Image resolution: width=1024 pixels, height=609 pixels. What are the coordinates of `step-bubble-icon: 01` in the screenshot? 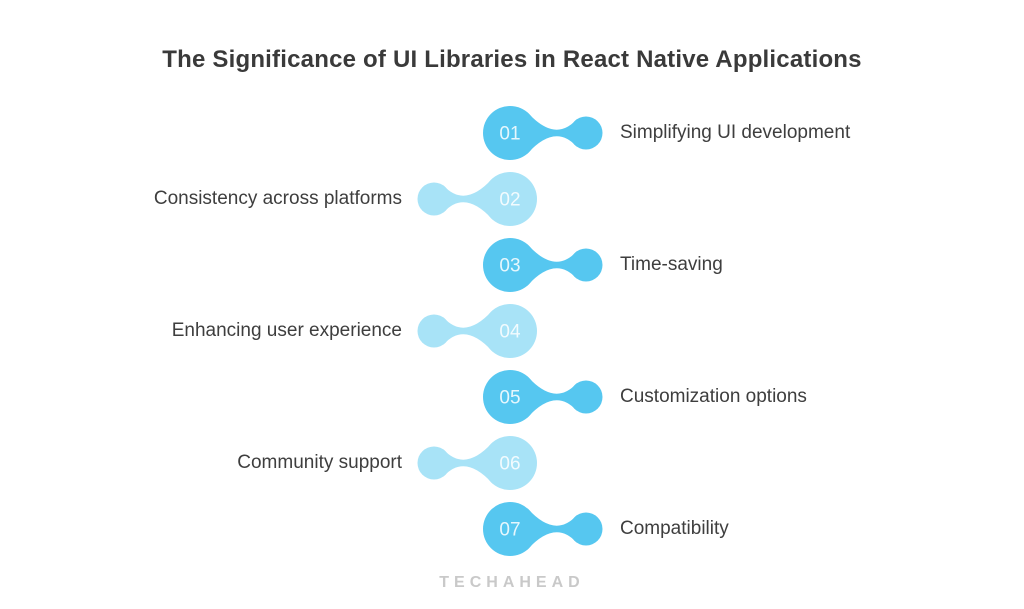 It's located at (543, 133).